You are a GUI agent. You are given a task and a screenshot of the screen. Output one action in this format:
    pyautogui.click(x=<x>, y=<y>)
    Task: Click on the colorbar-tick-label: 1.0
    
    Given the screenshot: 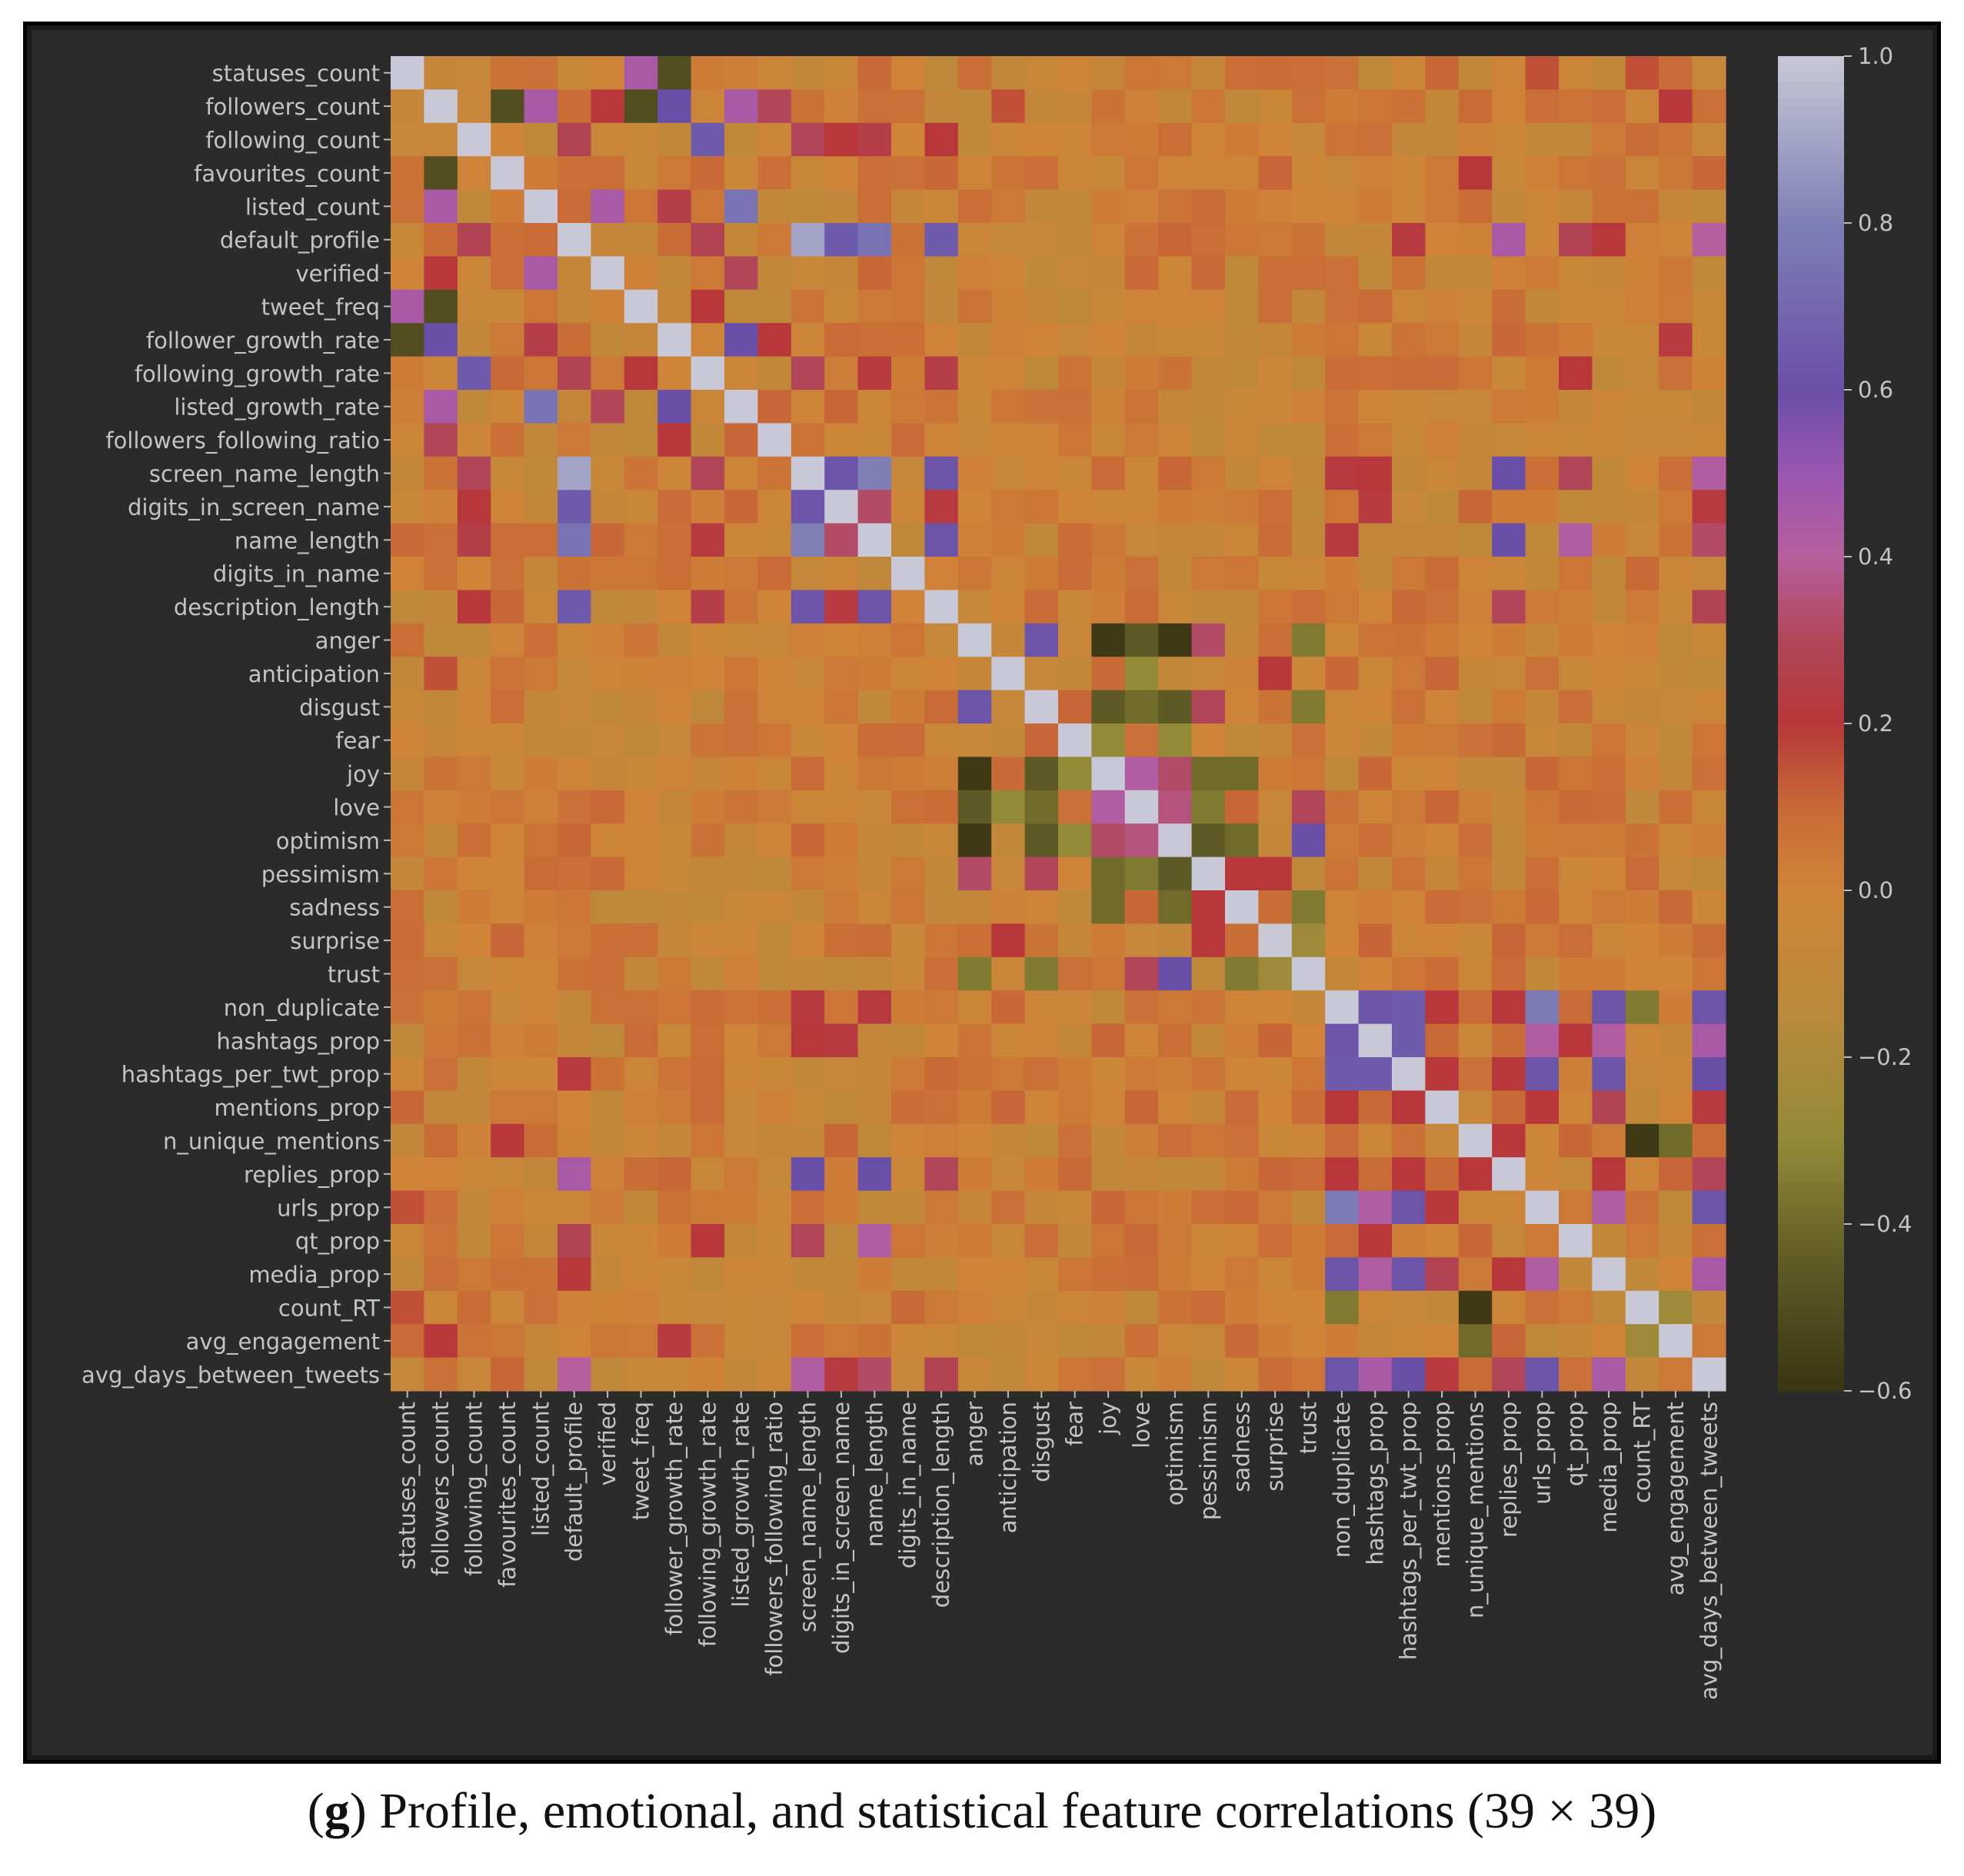 What is the action you would take?
    pyautogui.click(x=1875, y=56)
    